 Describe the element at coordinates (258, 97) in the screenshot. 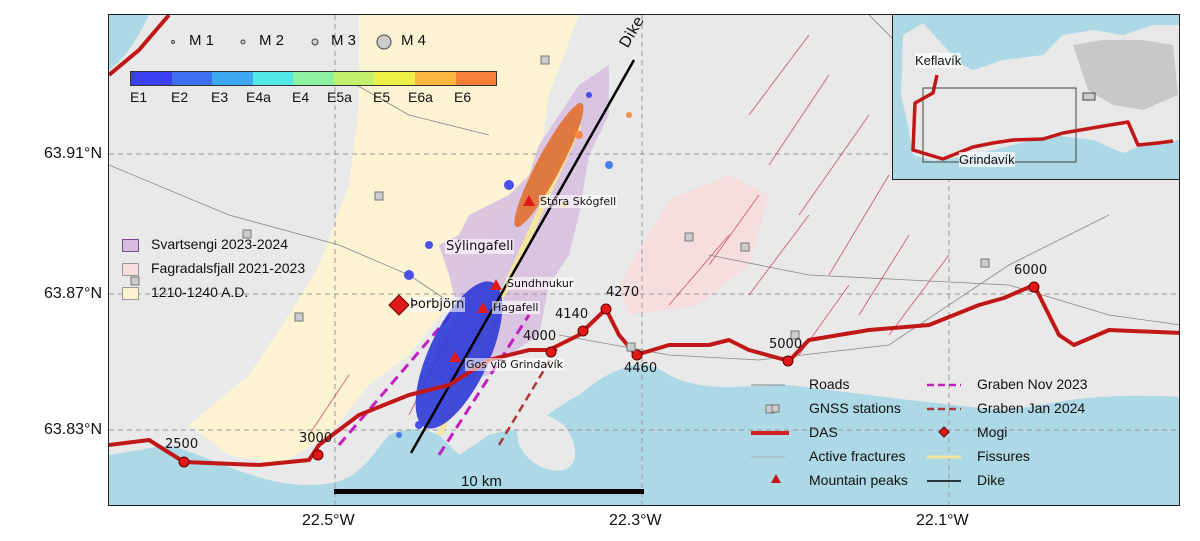

I see `colorbar-label-e4a: E4a` at that location.